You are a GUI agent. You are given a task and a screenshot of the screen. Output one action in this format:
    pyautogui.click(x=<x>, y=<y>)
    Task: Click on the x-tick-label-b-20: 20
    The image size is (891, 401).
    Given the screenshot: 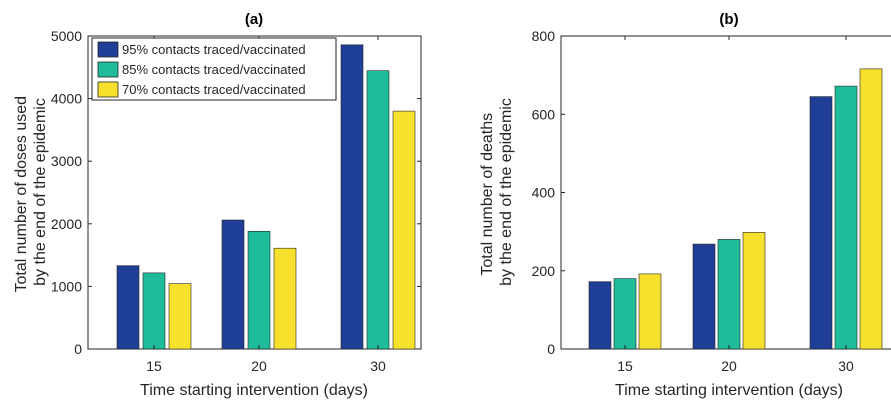 What is the action you would take?
    pyautogui.click(x=729, y=366)
    